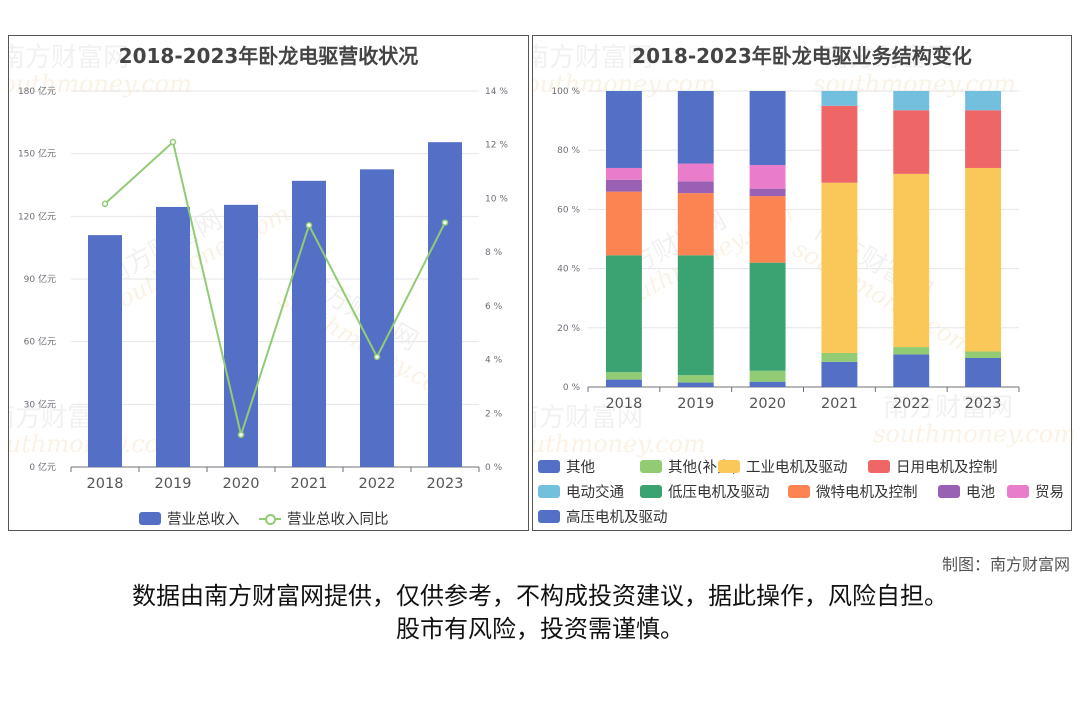 The image size is (1080, 720). What do you see at coordinates (797, 468) in the screenshot?
I see `legend-label: 工业电机及驱动` at bounding box center [797, 468].